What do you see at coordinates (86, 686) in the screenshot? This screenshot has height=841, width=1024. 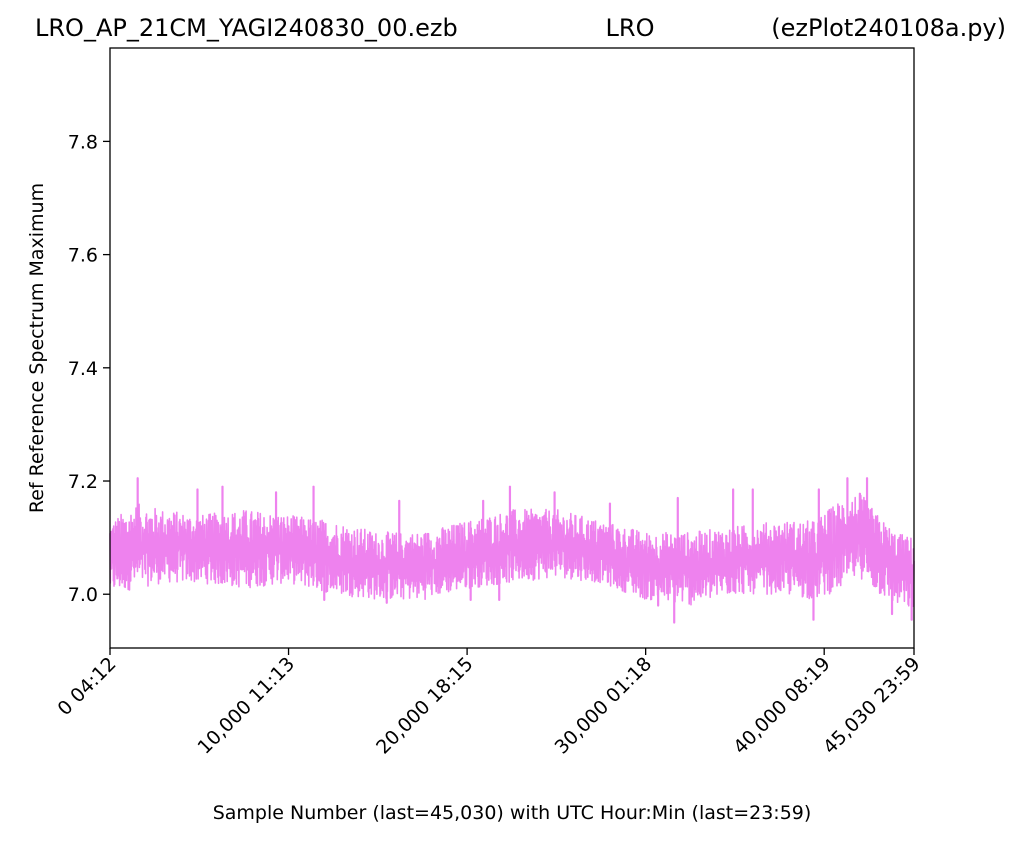 I see `x-tick-label-0: 0 04:12` at bounding box center [86, 686].